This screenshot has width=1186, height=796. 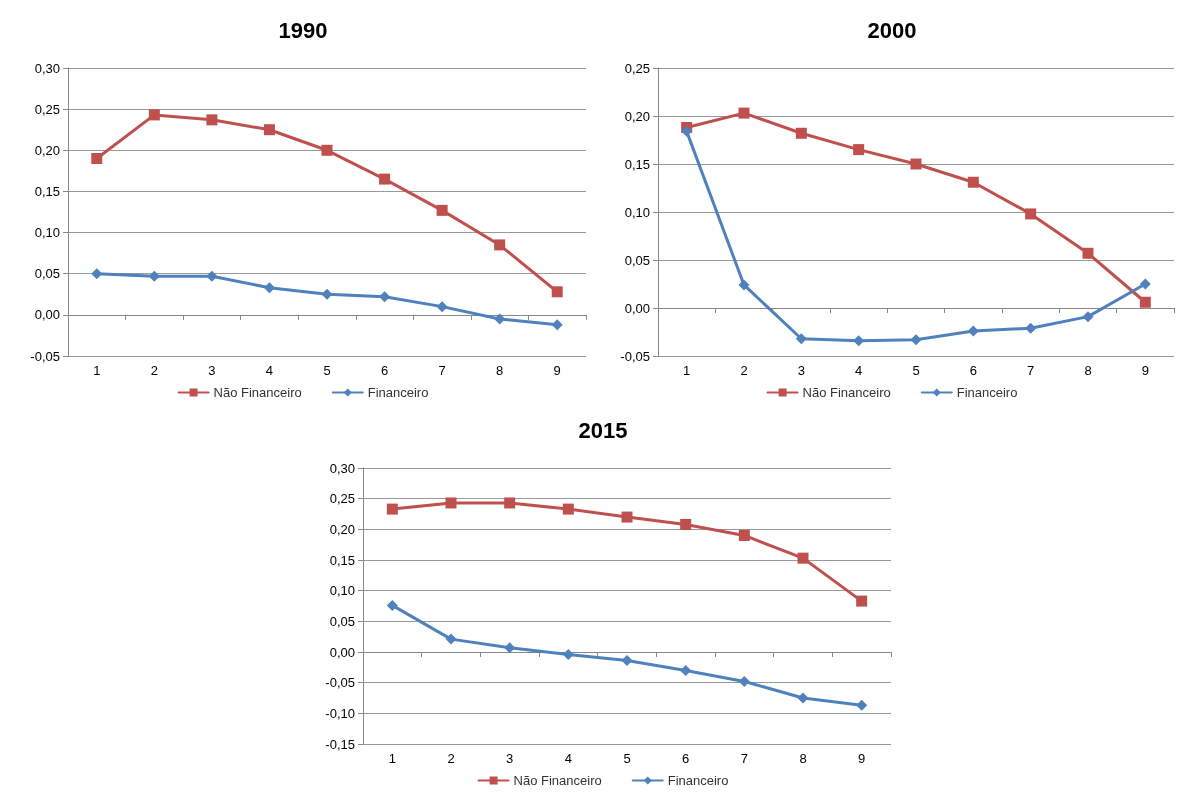 I want to click on y-tick-label: -0,15, so click(x=340, y=744).